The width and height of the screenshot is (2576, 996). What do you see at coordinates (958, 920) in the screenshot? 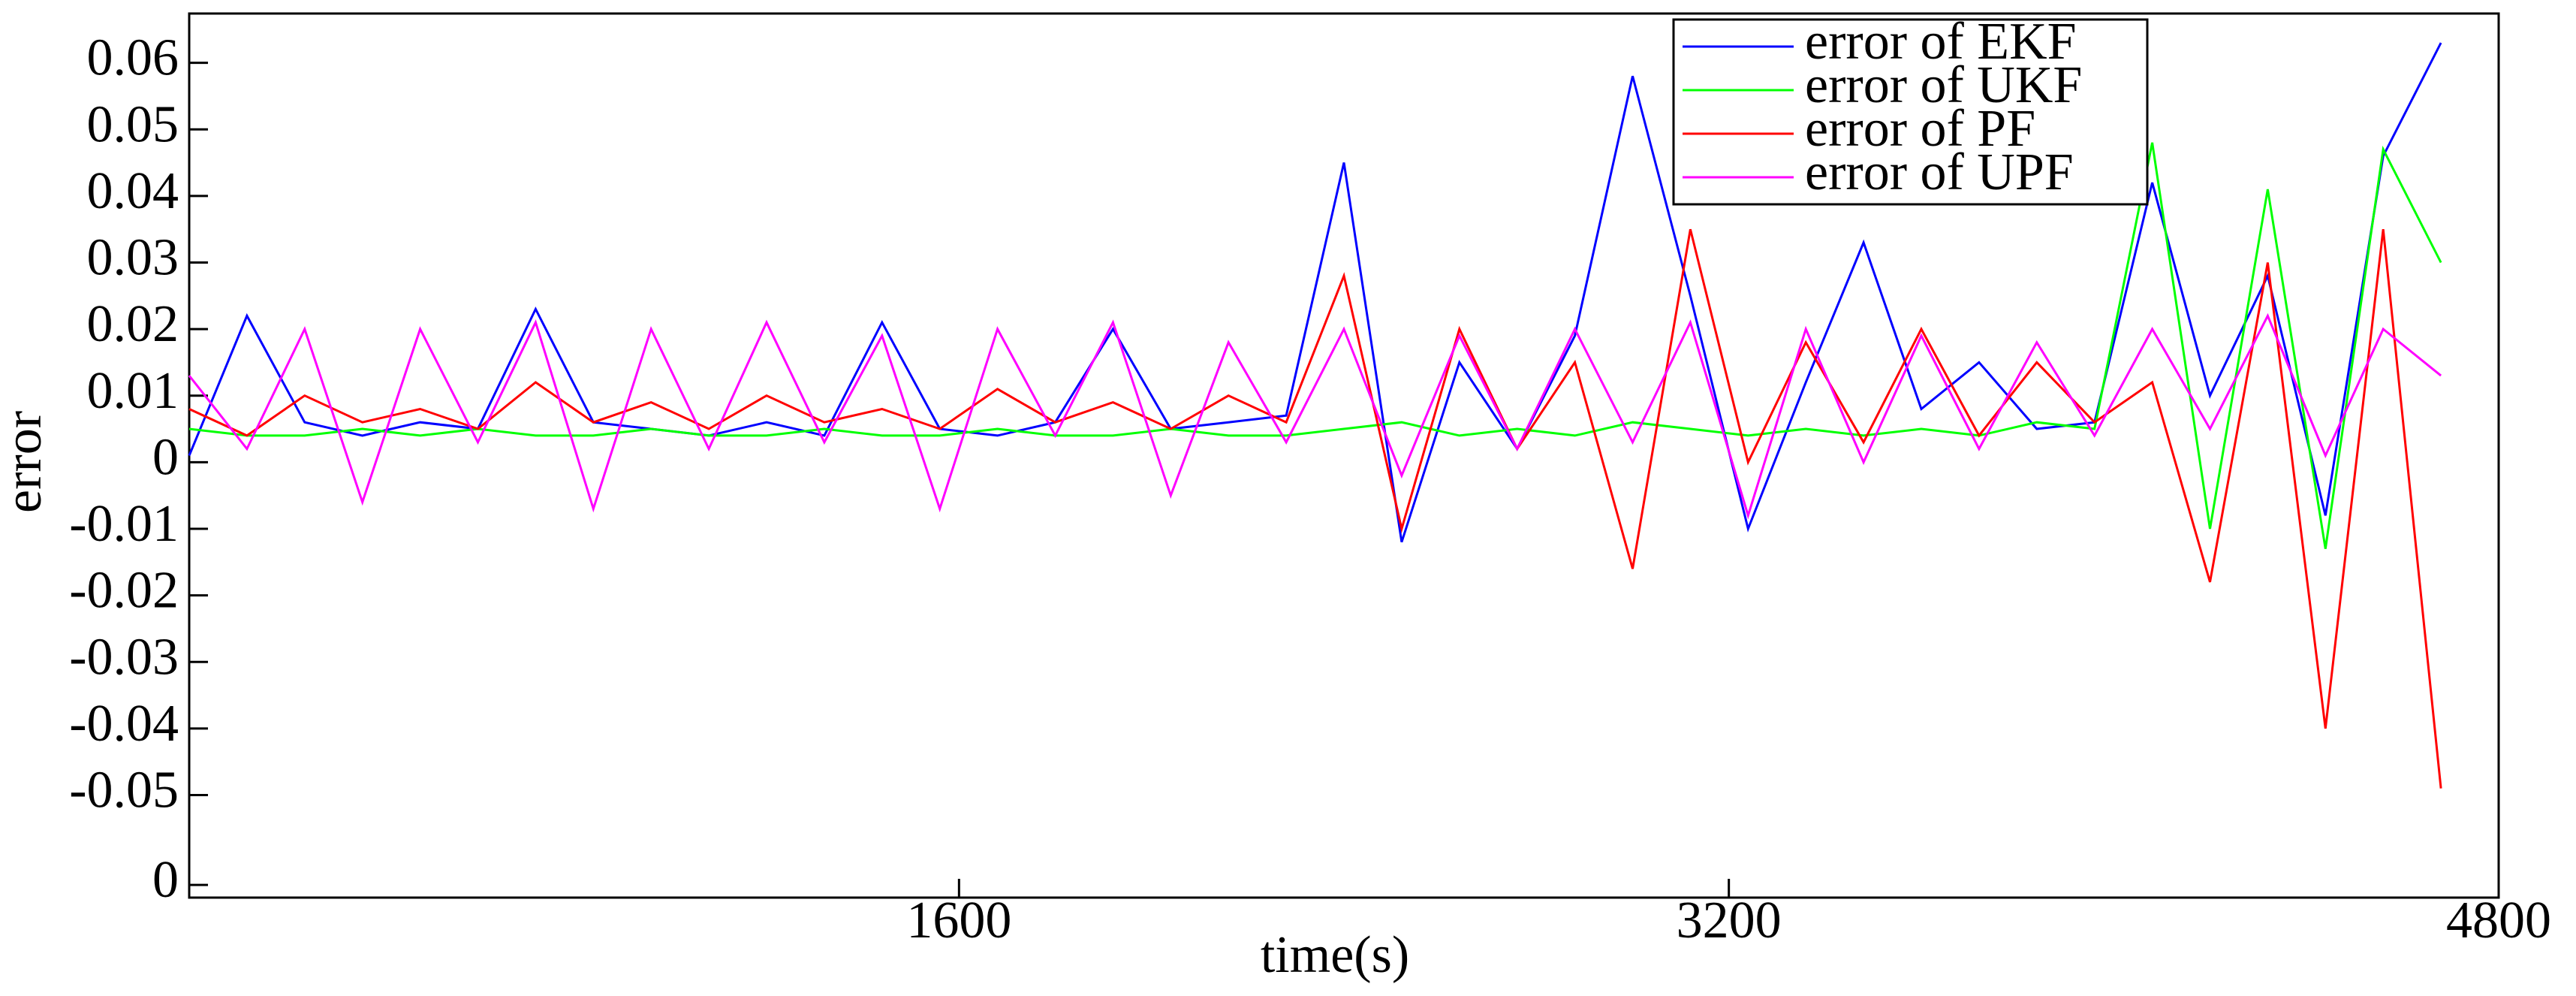
I see `x-tick-label: 1600` at bounding box center [958, 920].